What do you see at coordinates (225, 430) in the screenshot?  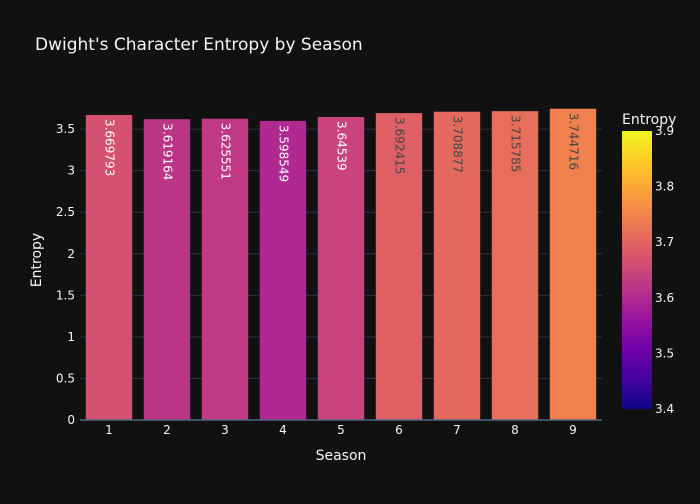 I see `x-tick-label: 3` at bounding box center [225, 430].